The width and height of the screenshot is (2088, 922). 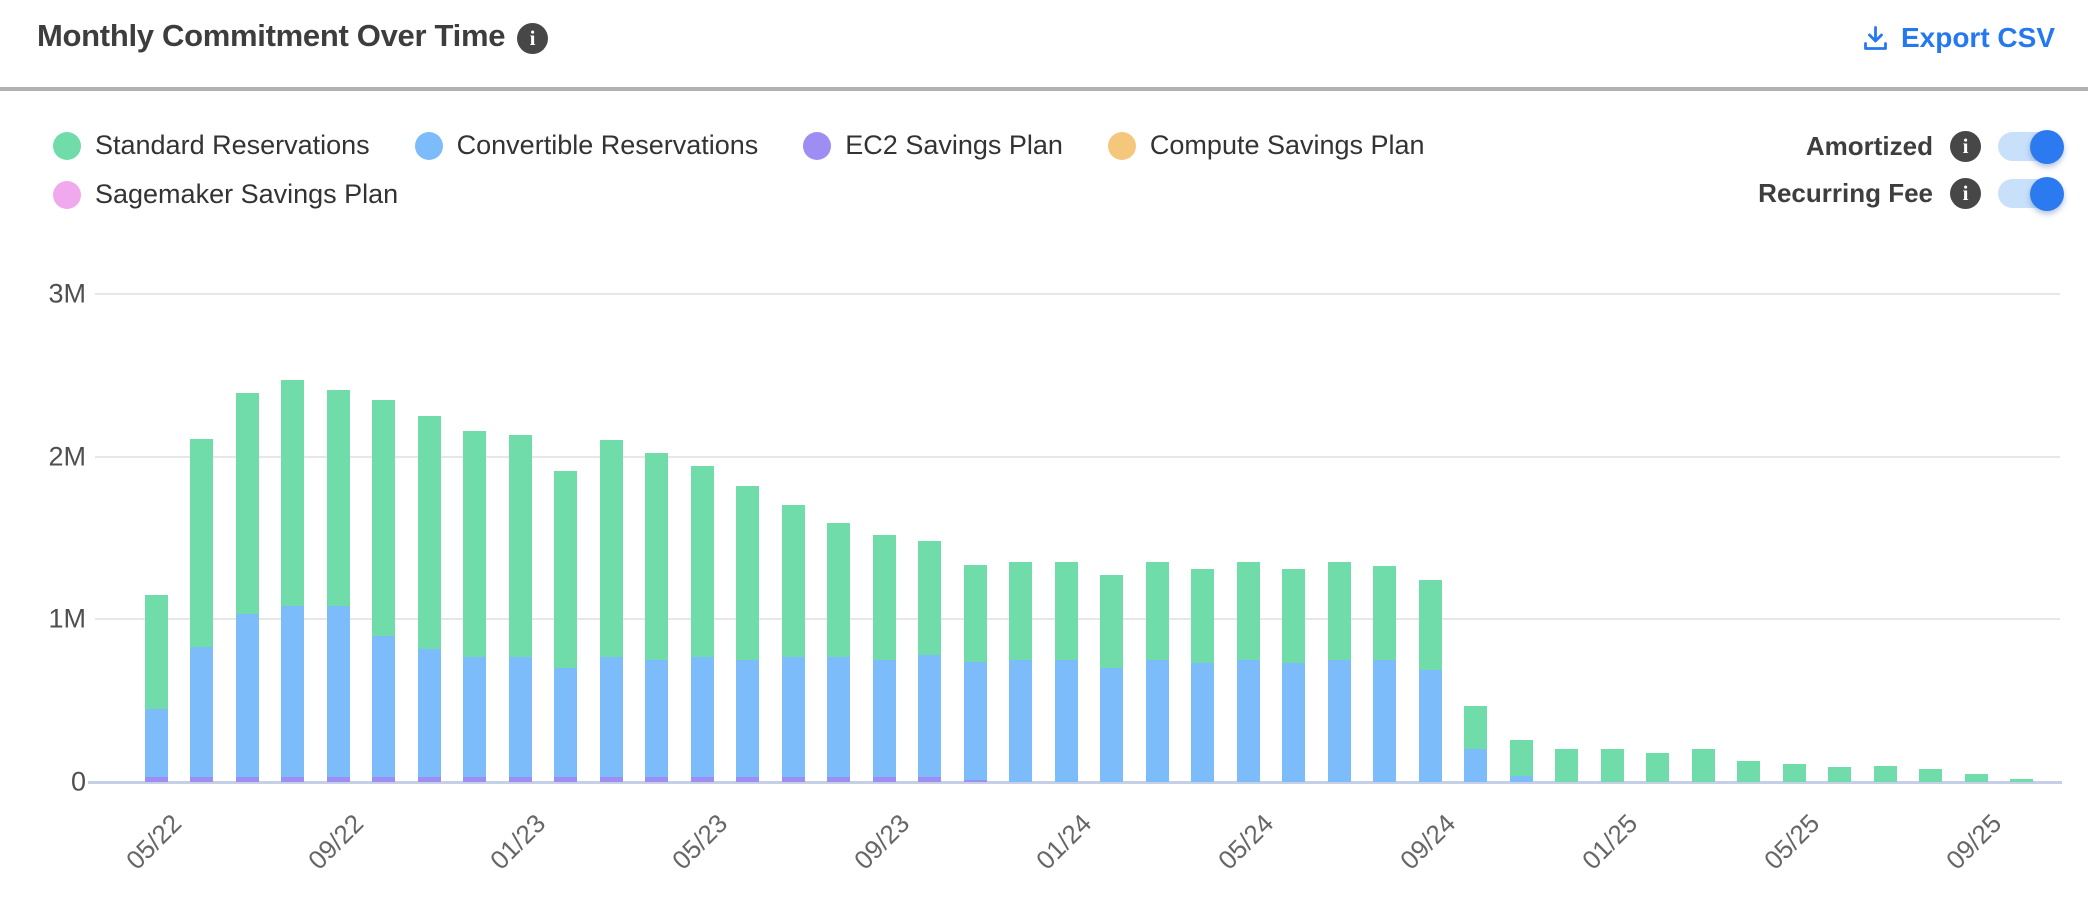 I want to click on legend-item: Compute Savings Plan, so click(x=1266, y=145).